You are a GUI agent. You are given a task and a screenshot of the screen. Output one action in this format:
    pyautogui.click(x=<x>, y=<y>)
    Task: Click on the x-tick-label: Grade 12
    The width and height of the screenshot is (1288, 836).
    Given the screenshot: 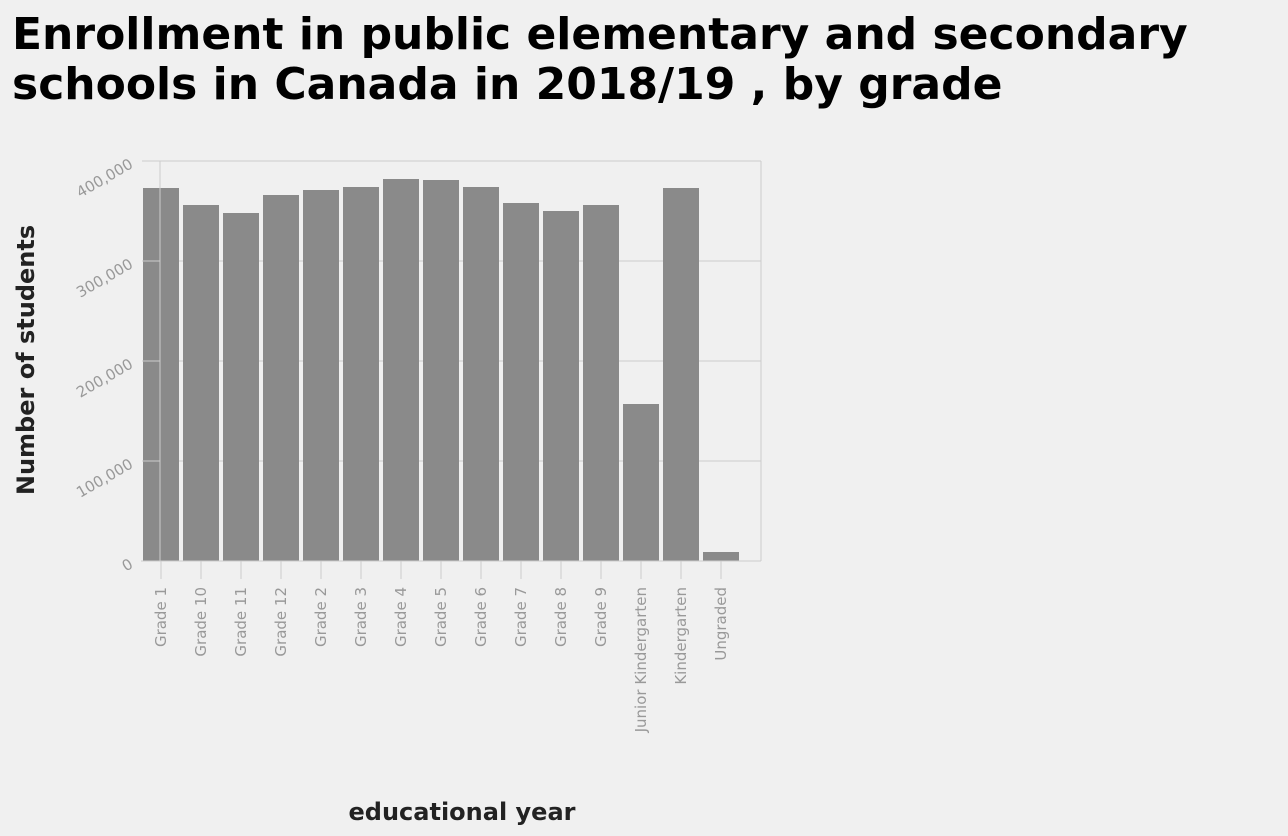 What is the action you would take?
    pyautogui.click(x=281, y=622)
    